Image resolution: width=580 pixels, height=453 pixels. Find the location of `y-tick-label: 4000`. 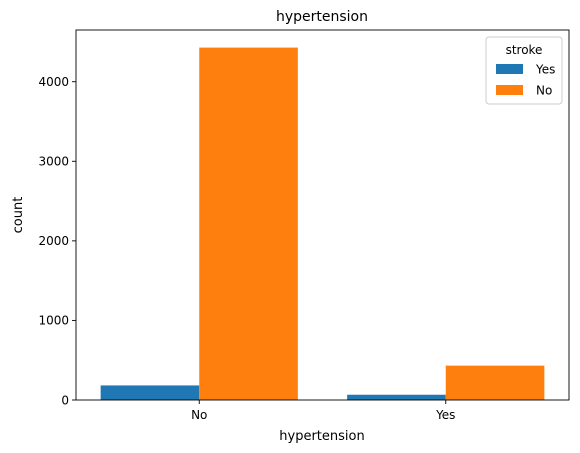

y-tick-label: 4000 is located at coordinates (53, 82).